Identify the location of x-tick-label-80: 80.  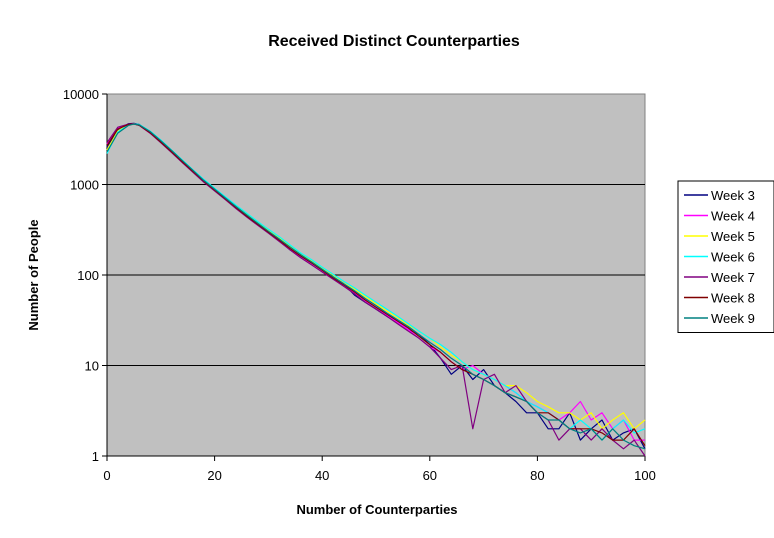
(537, 475).